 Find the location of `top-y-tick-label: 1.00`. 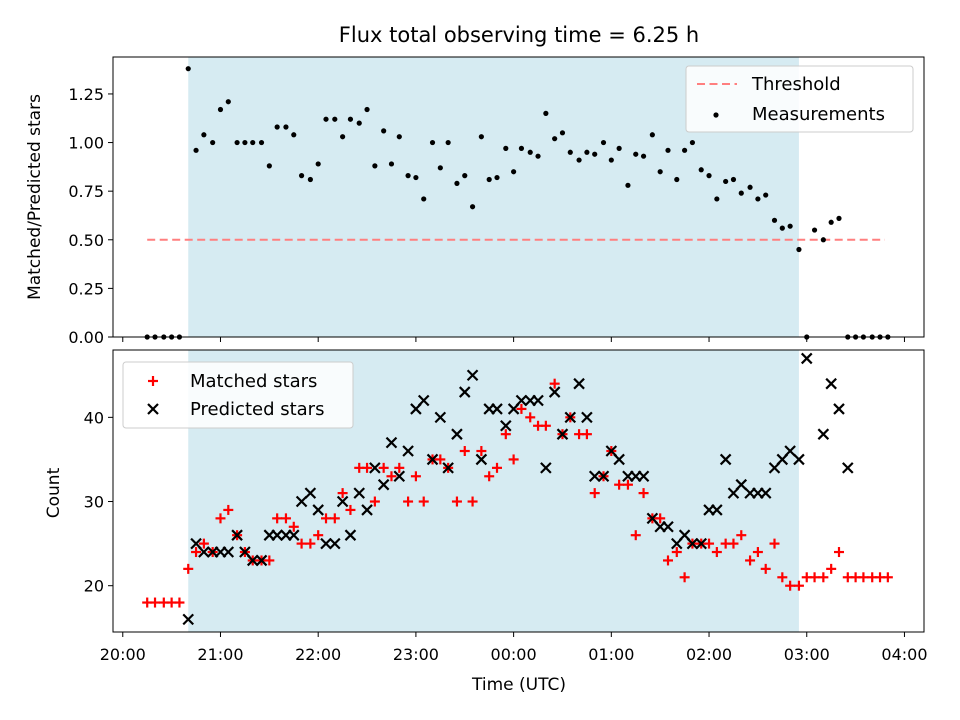

top-y-tick-label: 1.00 is located at coordinates (86, 143).